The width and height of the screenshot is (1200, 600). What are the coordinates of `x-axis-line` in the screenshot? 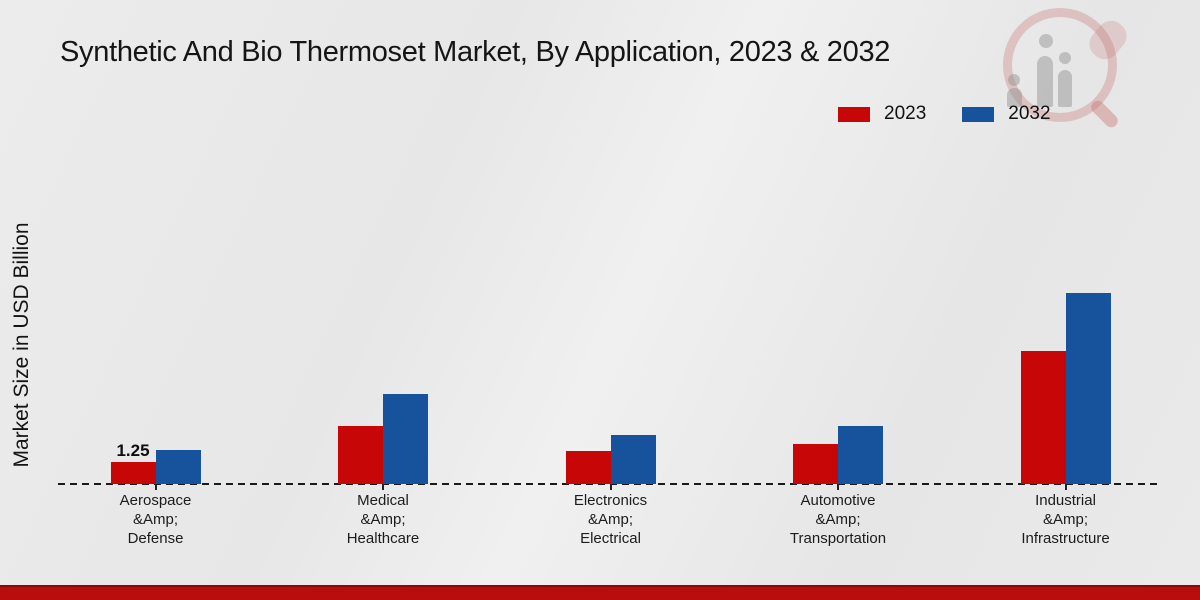 It's located at (608, 484).